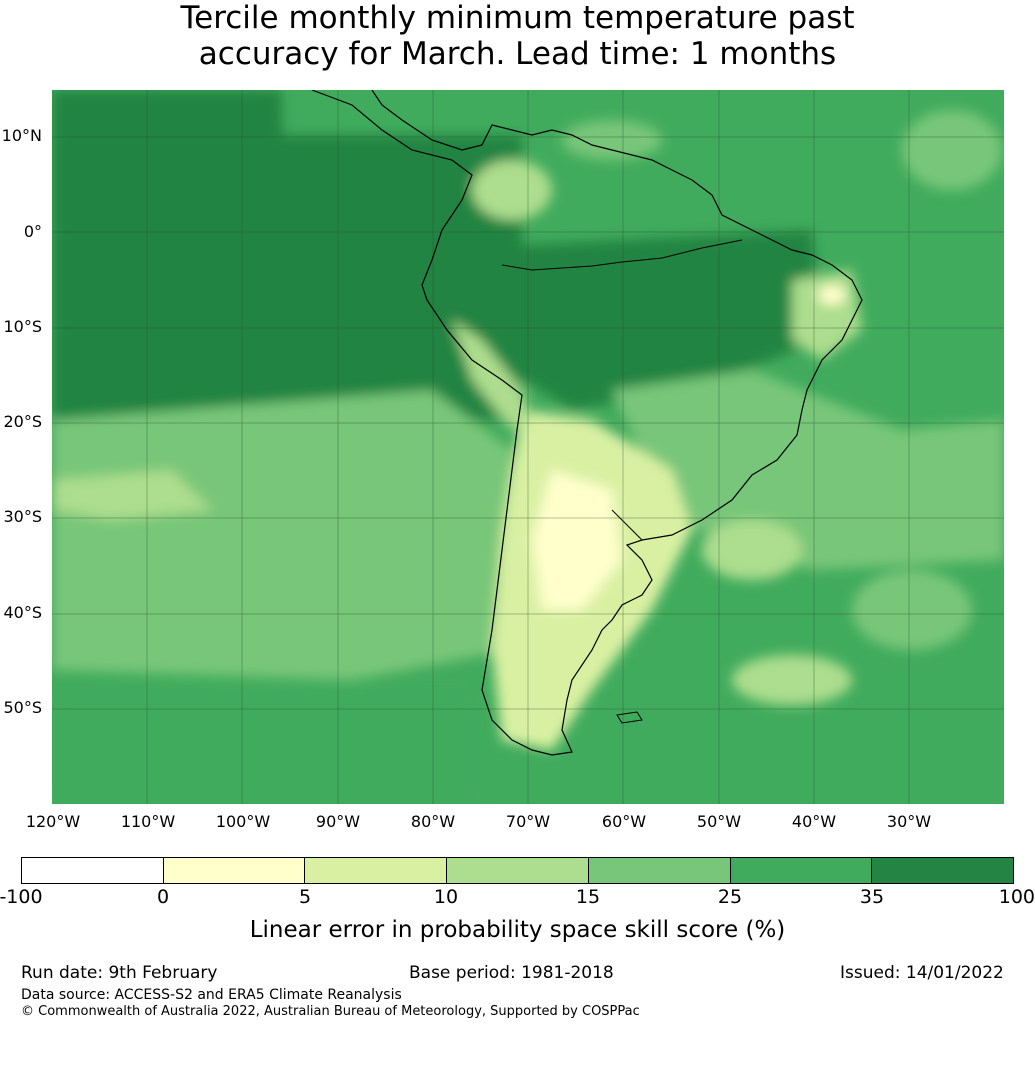 This screenshot has width=1035, height=1065. Describe the element at coordinates (119, 973) in the screenshot. I see `run-date: Run date: 9th February` at that location.